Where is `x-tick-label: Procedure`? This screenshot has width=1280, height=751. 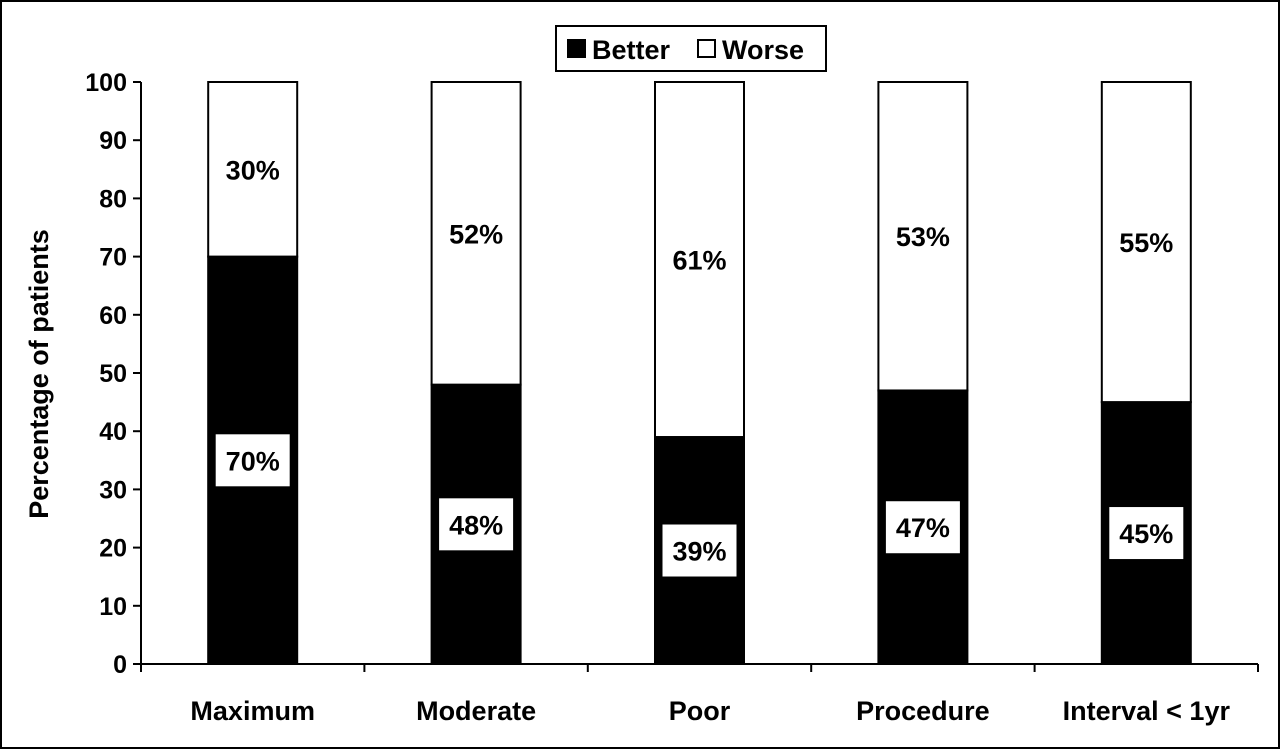 x-tick-label: Procedure is located at coordinates (923, 711).